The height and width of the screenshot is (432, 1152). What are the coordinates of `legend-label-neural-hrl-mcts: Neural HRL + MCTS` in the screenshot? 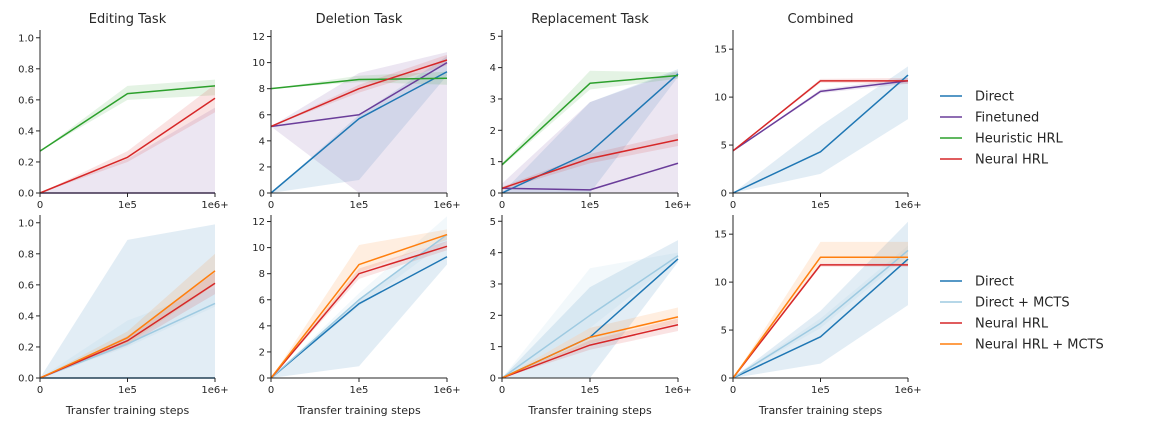 It's located at (1039, 345).